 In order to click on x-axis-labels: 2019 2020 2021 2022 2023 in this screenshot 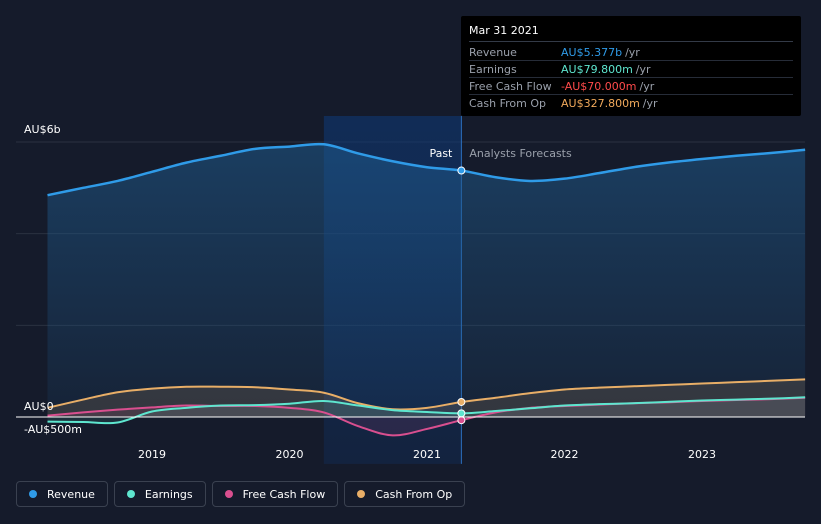, I will do `click(427, 454)`.